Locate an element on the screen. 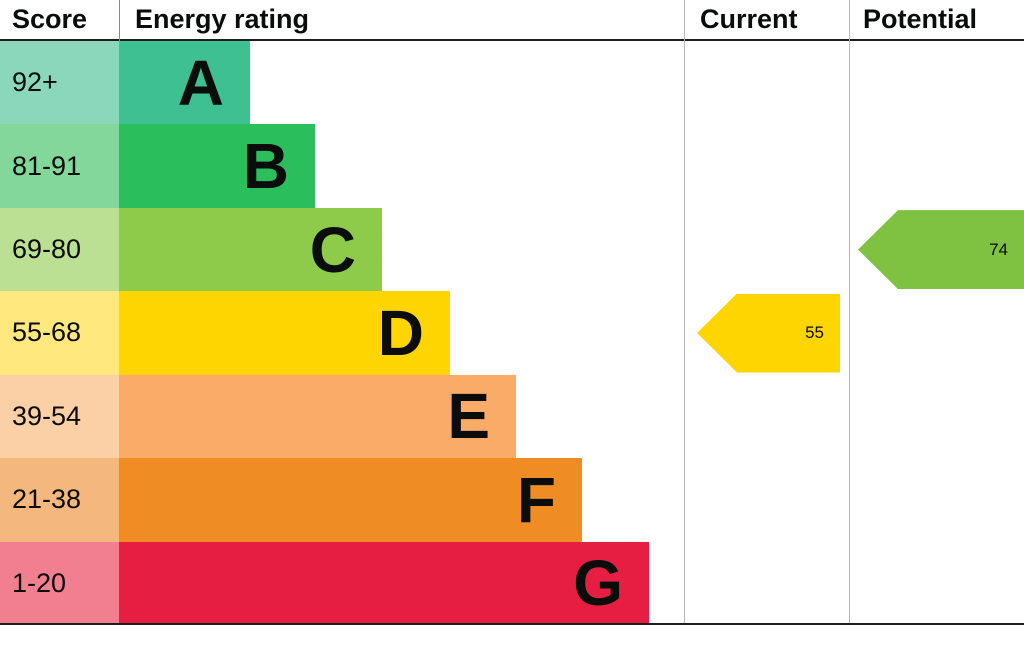 The image size is (1024, 666). band-letter: B is located at coordinates (265, 166).